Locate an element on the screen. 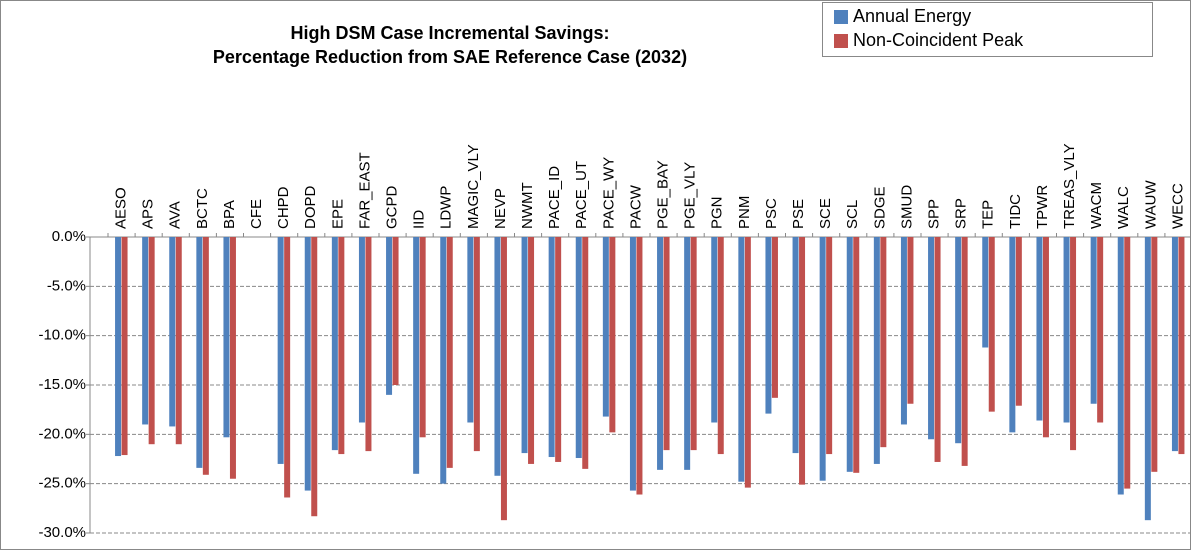 The width and height of the screenshot is (1191, 550). x-tick-label: WECC is located at coordinates (1177, 206).